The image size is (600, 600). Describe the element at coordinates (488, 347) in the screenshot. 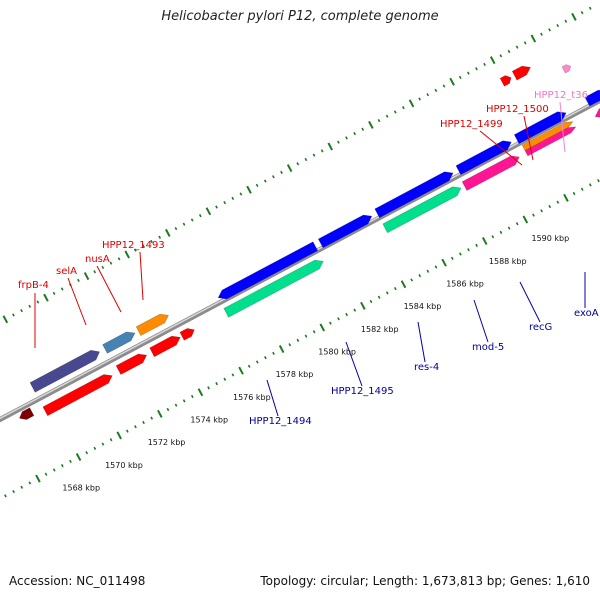

I see `gene-label: mod-5` at that location.